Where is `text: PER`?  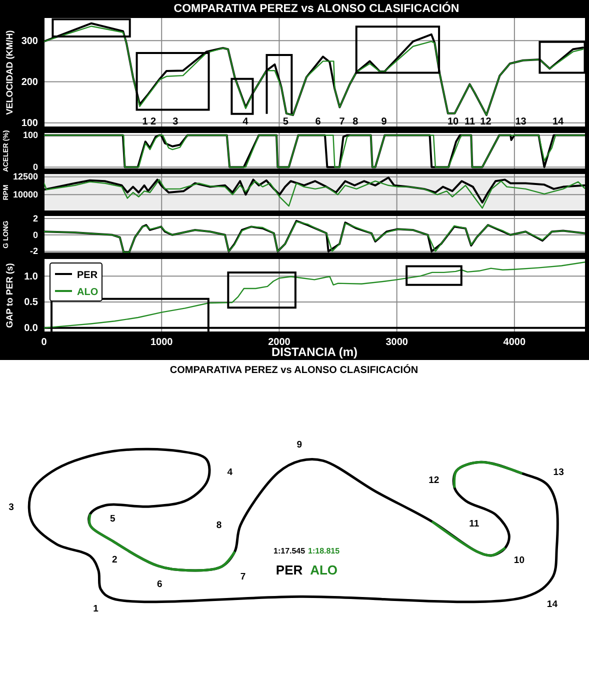 text: PER is located at coordinates (290, 570).